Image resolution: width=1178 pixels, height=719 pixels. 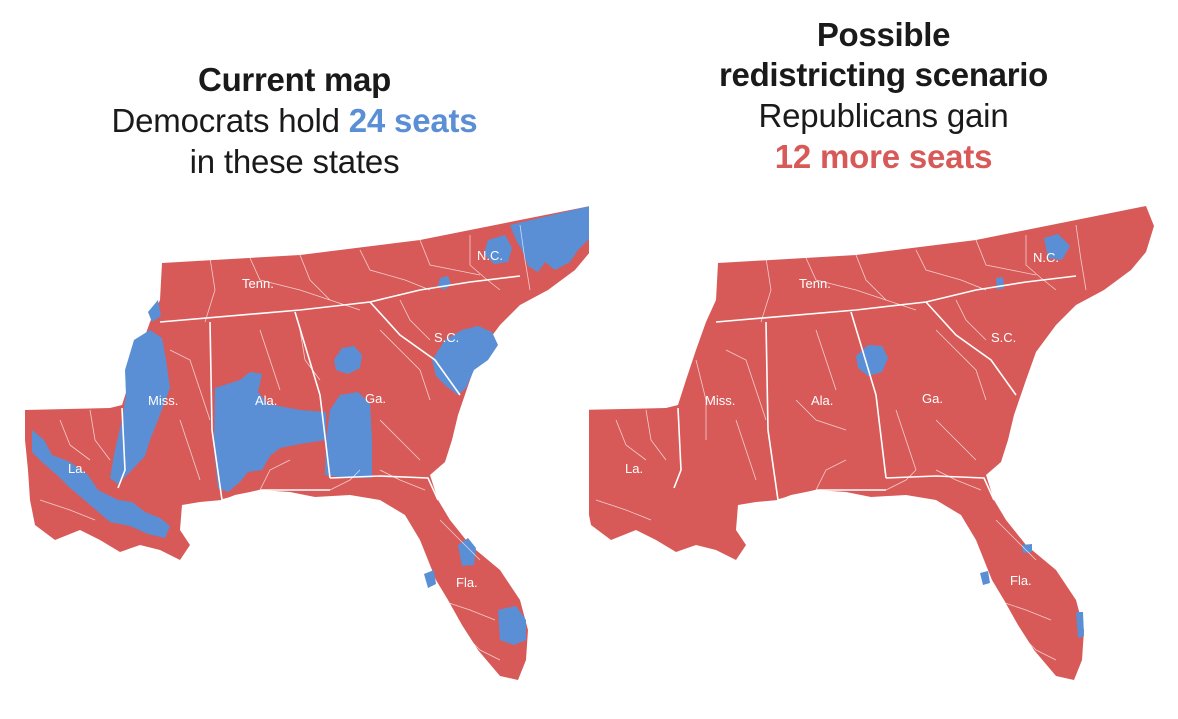 What do you see at coordinates (985, 578) in the screenshot?
I see `scenario-blue-fla-tampa` at bounding box center [985, 578].